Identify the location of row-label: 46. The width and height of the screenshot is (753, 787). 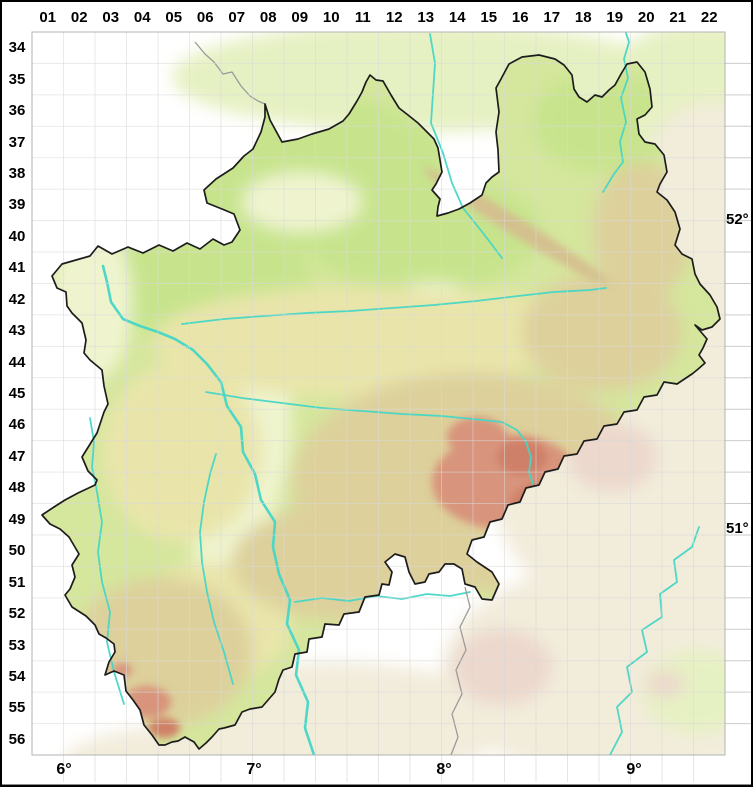
(17, 425).